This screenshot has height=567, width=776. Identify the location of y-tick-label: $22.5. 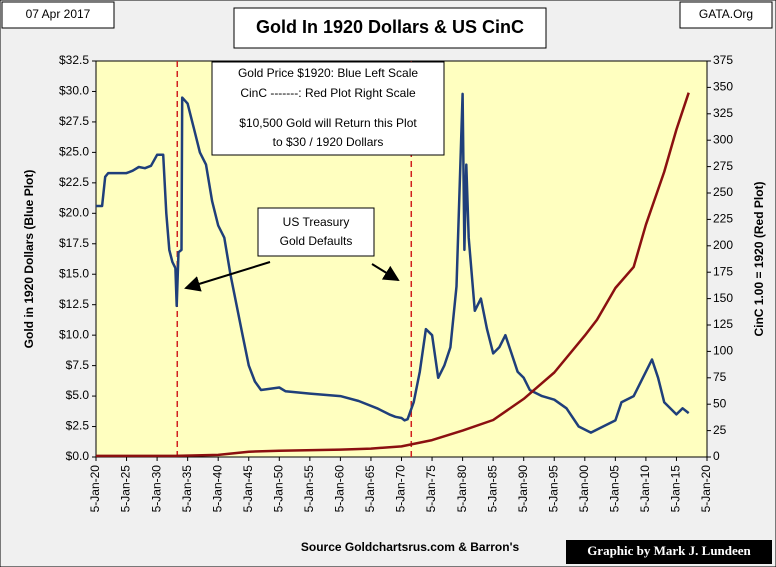
(74, 182).